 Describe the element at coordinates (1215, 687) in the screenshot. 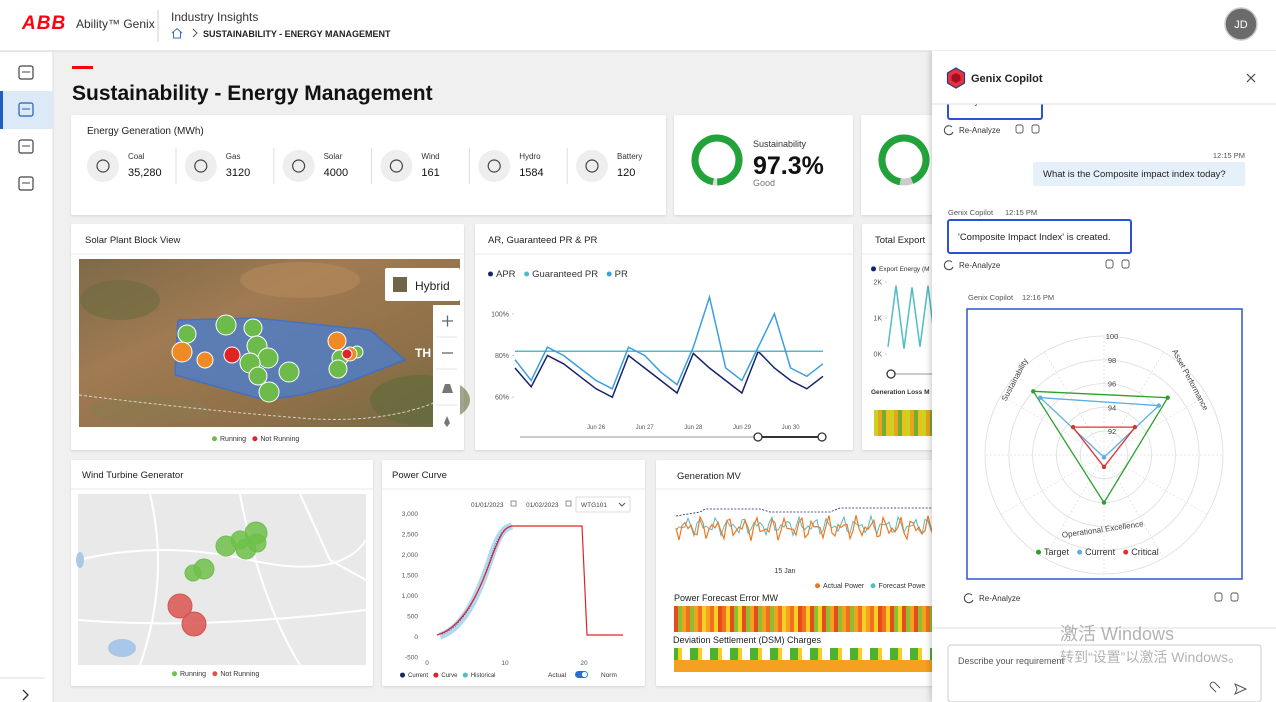

I see `attach-button` at that location.